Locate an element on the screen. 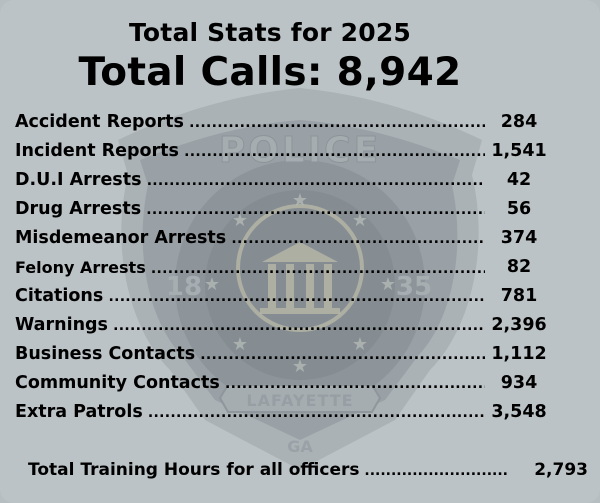  stat-label: D.U.I Arrests is located at coordinates (250, 181).